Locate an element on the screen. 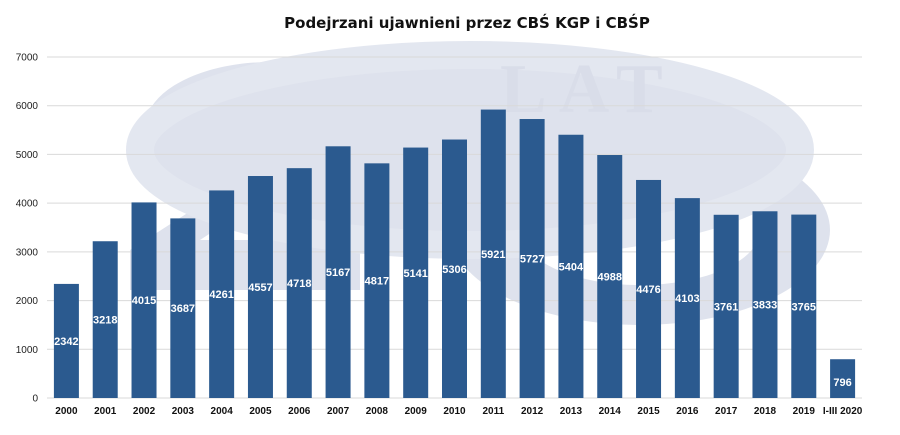 The height and width of the screenshot is (435, 900). y-tick-label: 1000 is located at coordinates (27, 350).